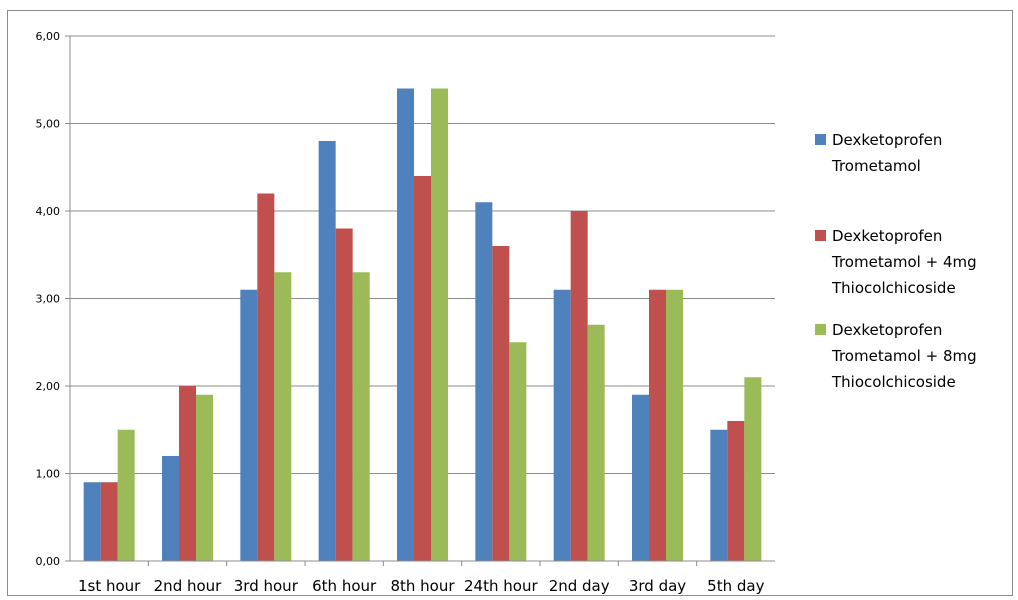 The width and height of the screenshot is (1018, 600). What do you see at coordinates (109, 586) in the screenshot?
I see `x-tick-label: 1st hour` at bounding box center [109, 586].